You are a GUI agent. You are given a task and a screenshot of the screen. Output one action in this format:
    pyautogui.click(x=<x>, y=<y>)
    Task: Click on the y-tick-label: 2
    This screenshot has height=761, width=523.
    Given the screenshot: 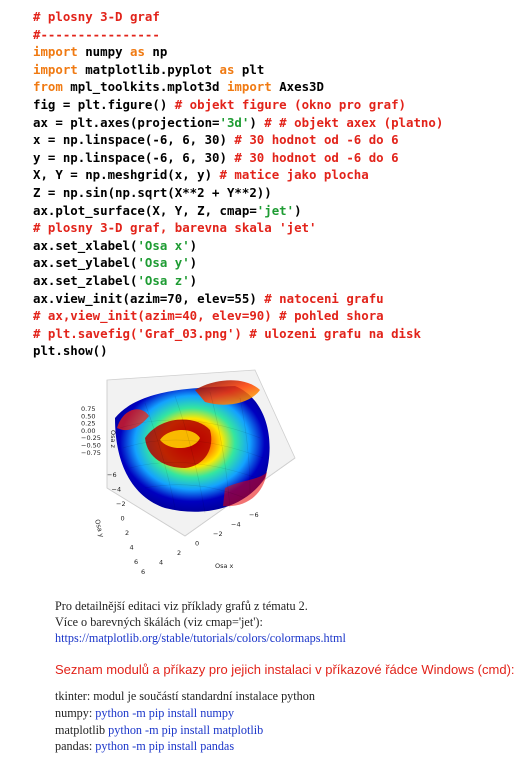 What is the action you would take?
    pyautogui.click(x=127, y=533)
    